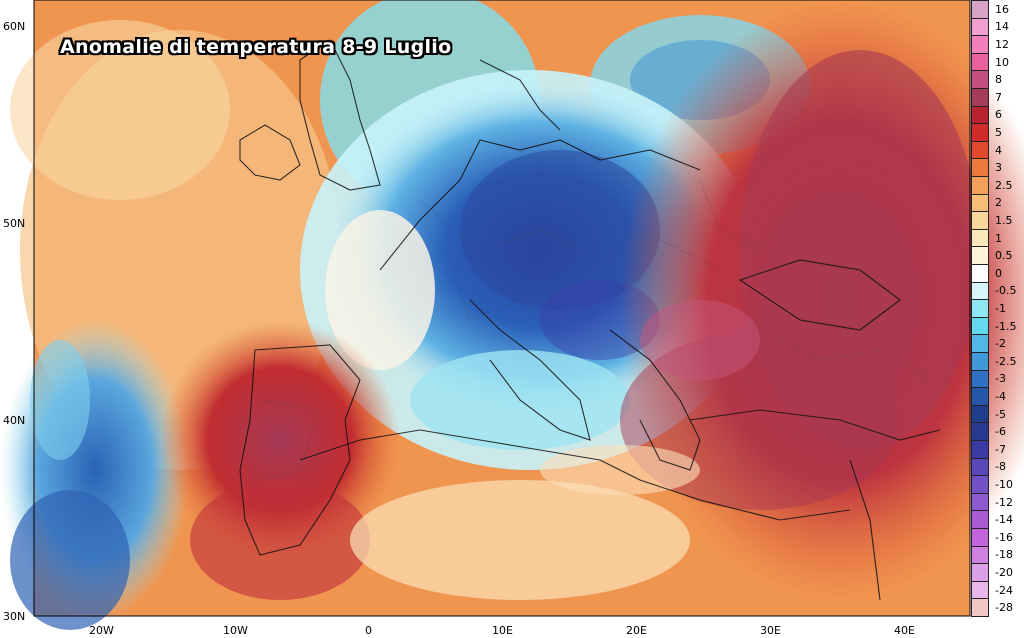  I want to click on lon-label-40e: 40E, so click(904, 630).